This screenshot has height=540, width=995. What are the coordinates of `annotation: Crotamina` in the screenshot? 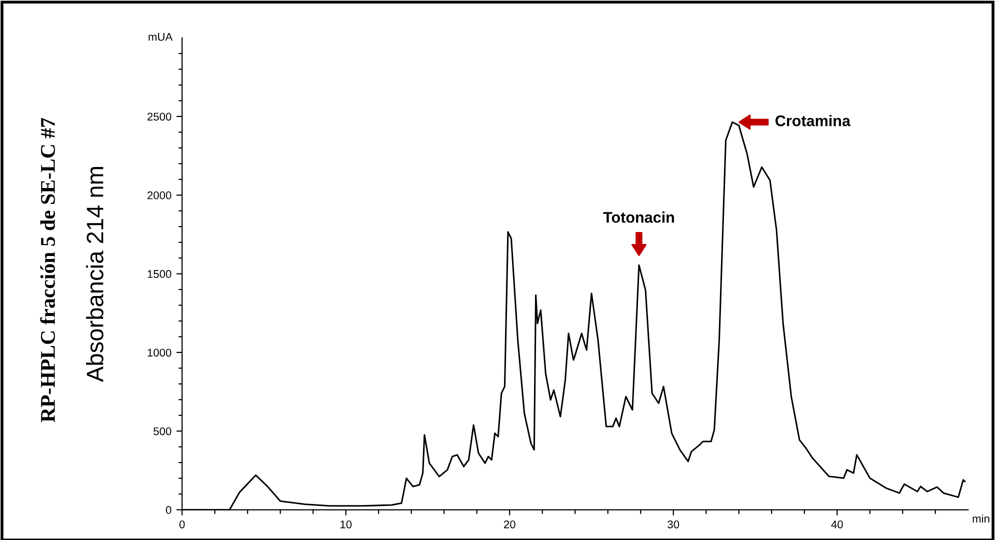 It's located at (813, 120).